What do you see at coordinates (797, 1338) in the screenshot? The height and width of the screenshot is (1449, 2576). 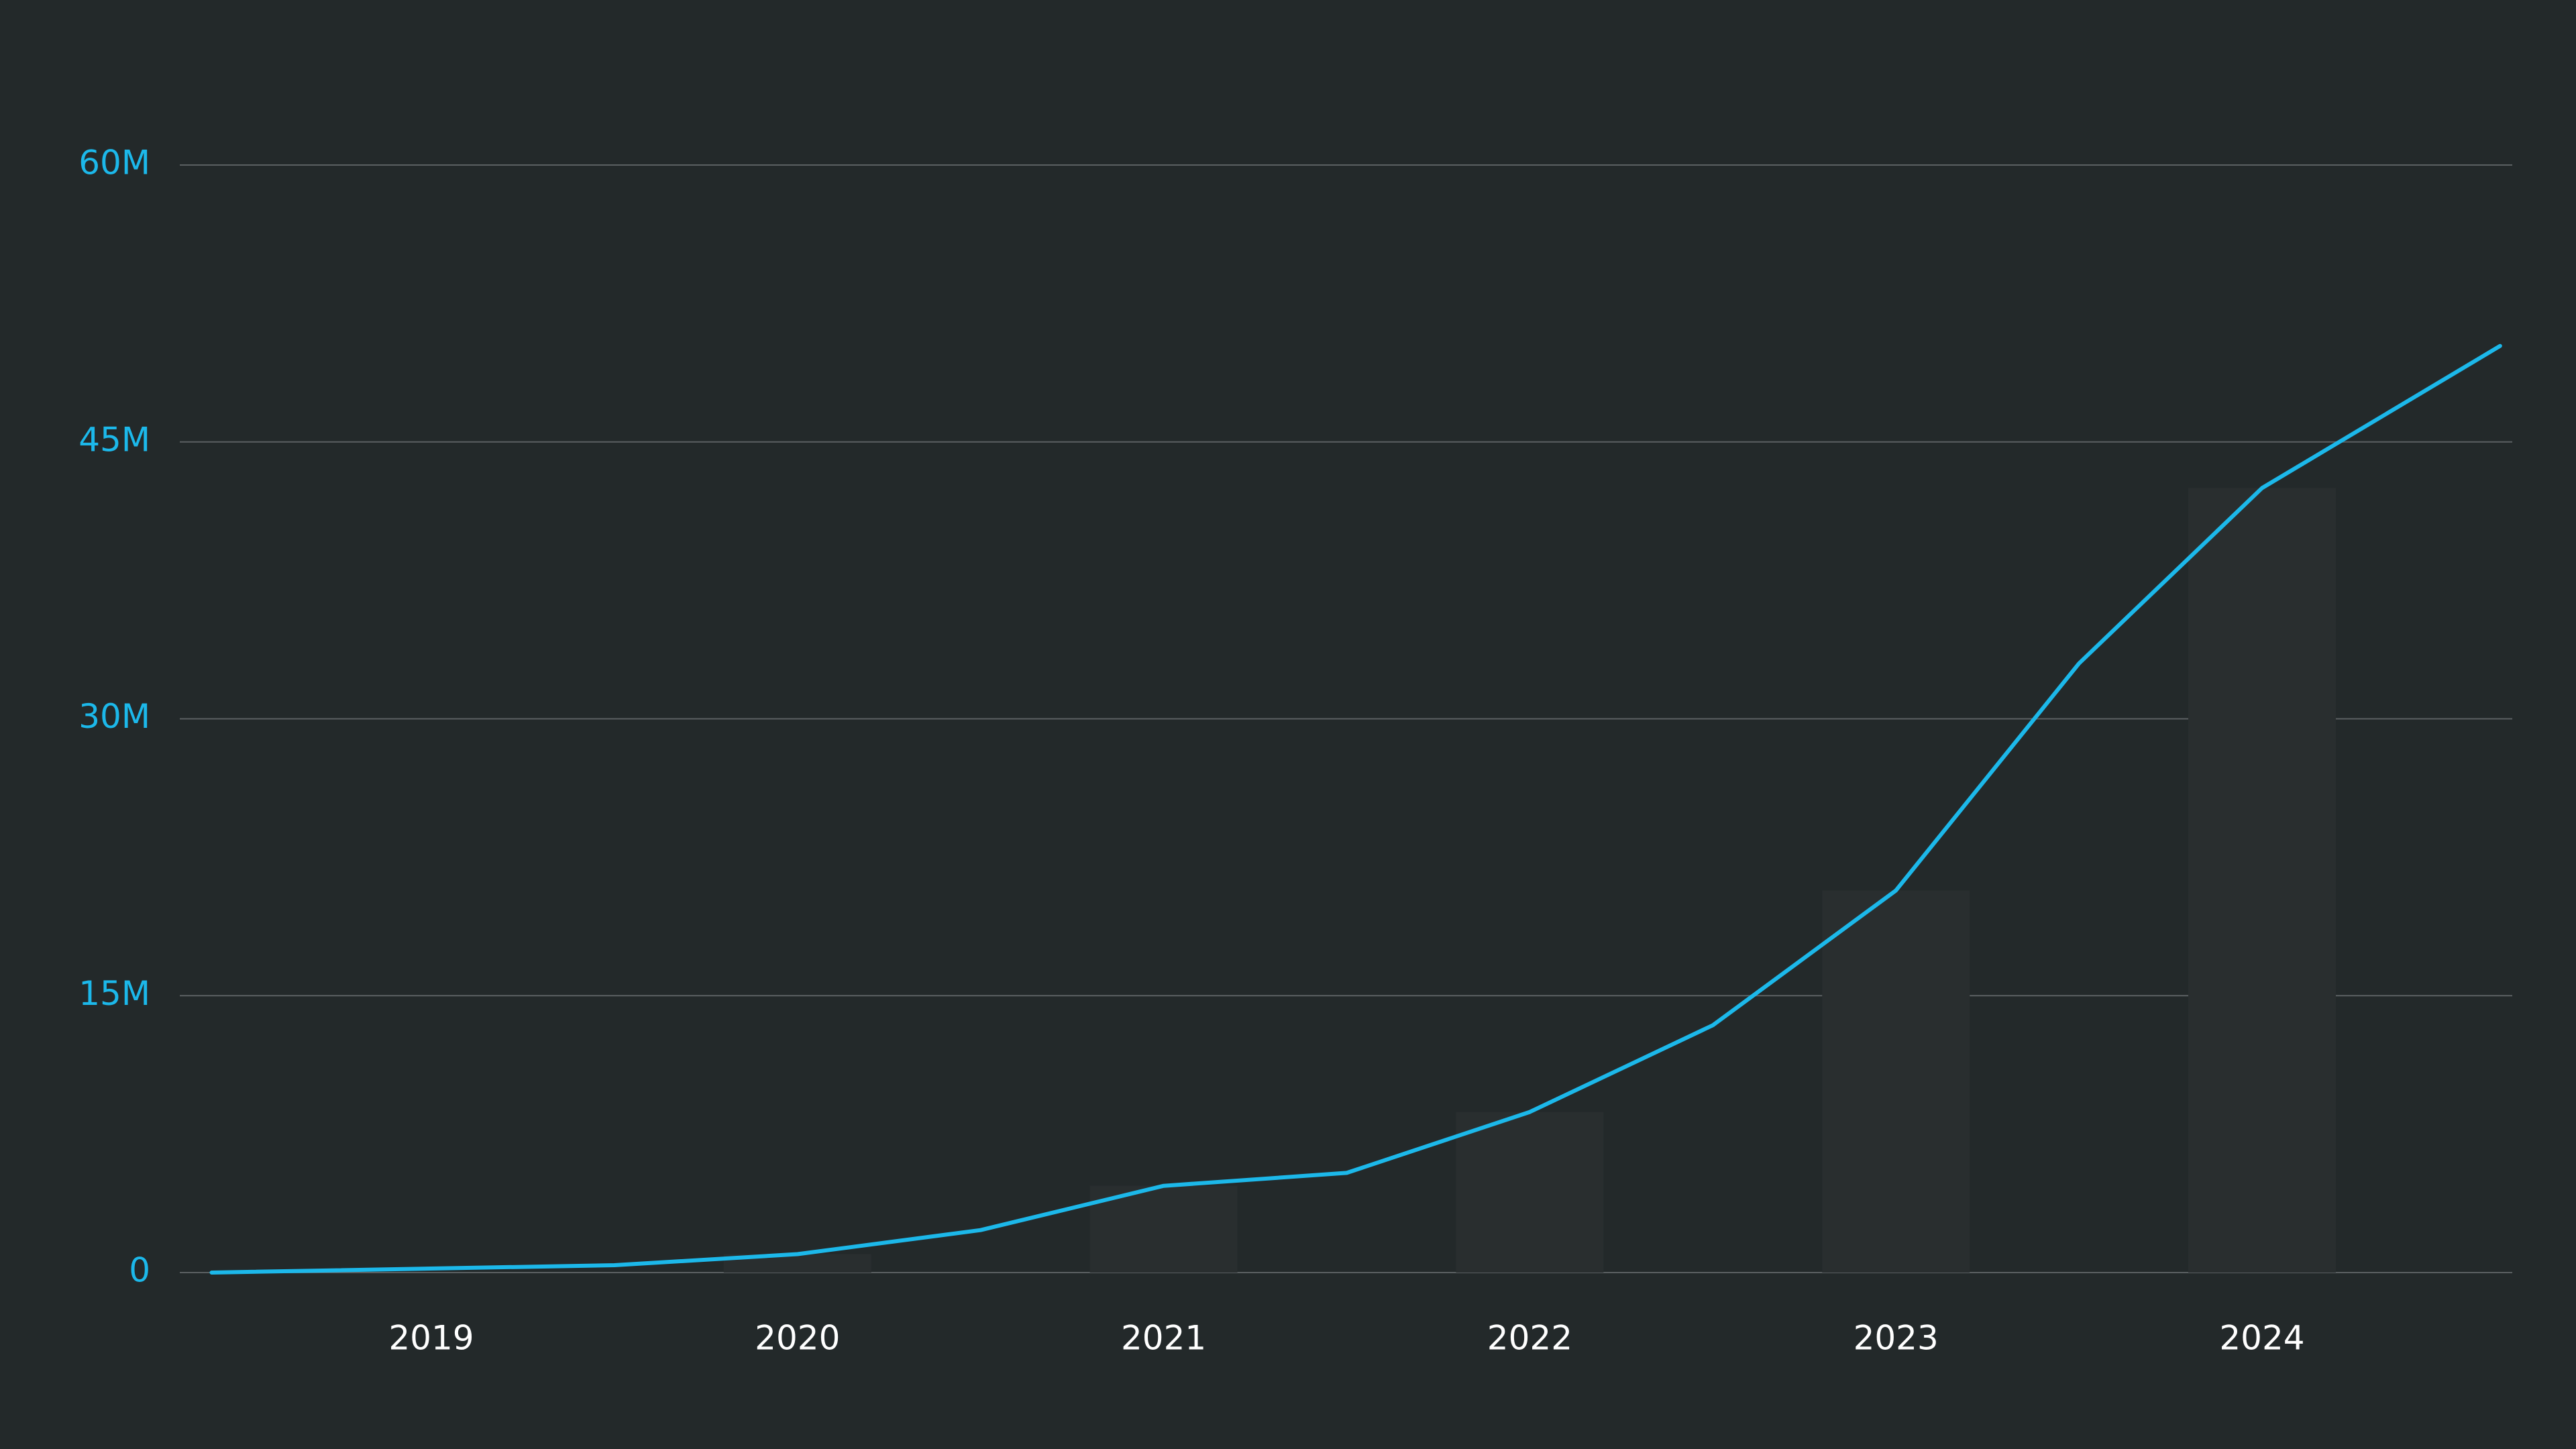 I see `x-tick-label: 2020` at bounding box center [797, 1338].